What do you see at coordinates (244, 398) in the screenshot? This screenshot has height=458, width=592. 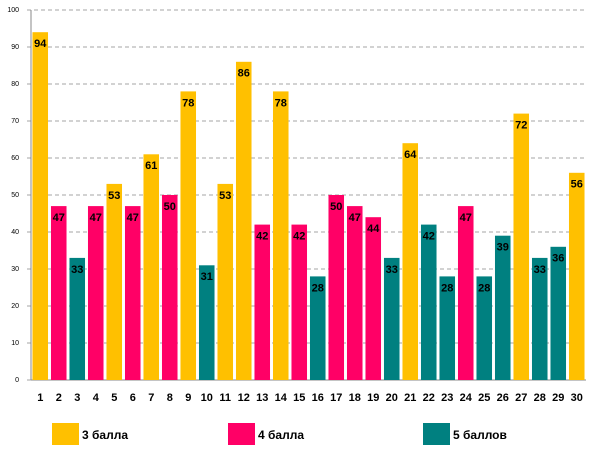 I see `x-tick-label: 12` at bounding box center [244, 398].